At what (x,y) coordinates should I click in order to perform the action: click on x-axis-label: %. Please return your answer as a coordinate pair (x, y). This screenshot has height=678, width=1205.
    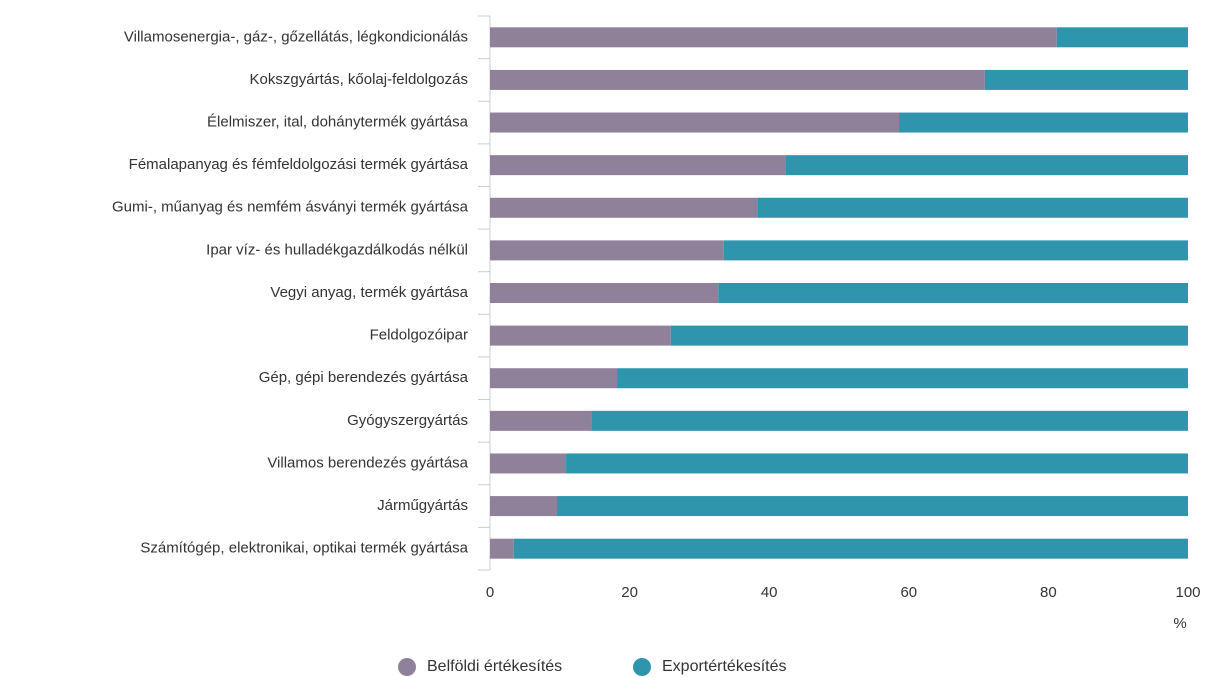
    Looking at the image, I should click on (1179, 623).